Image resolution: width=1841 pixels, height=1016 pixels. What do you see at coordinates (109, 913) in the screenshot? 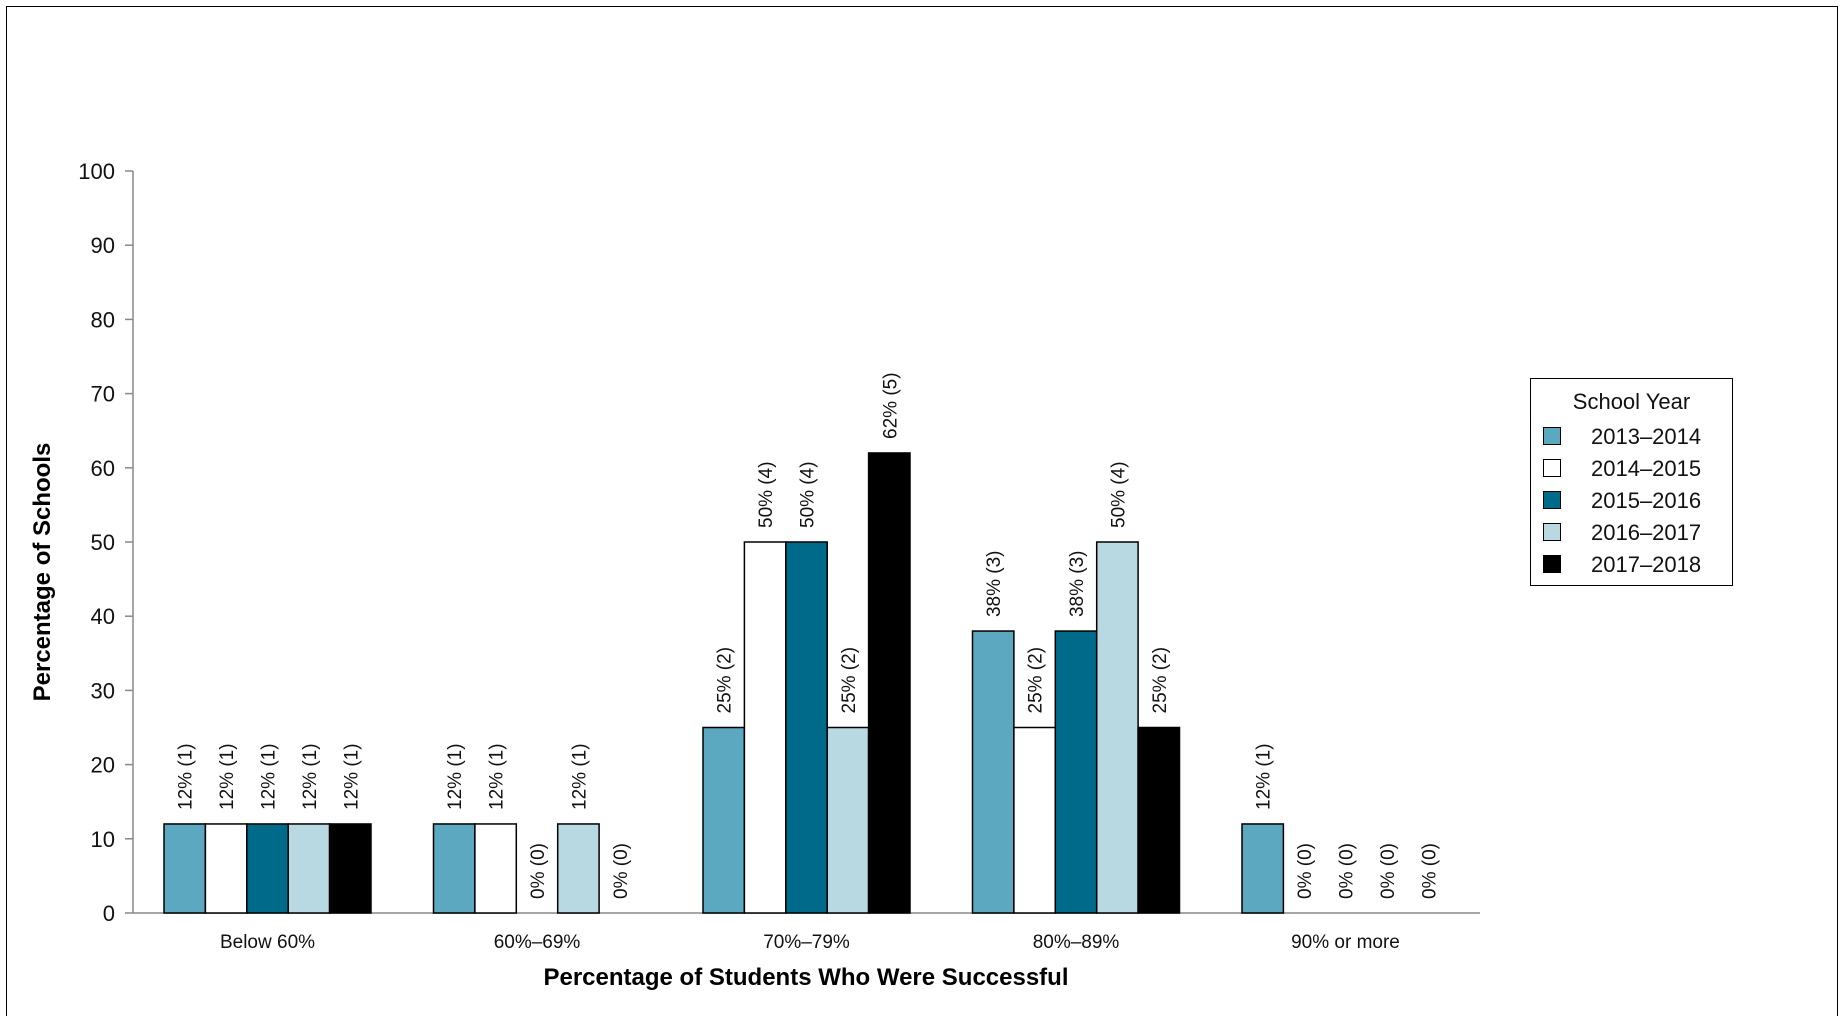
I see `y-tick-label: 0` at bounding box center [109, 913].